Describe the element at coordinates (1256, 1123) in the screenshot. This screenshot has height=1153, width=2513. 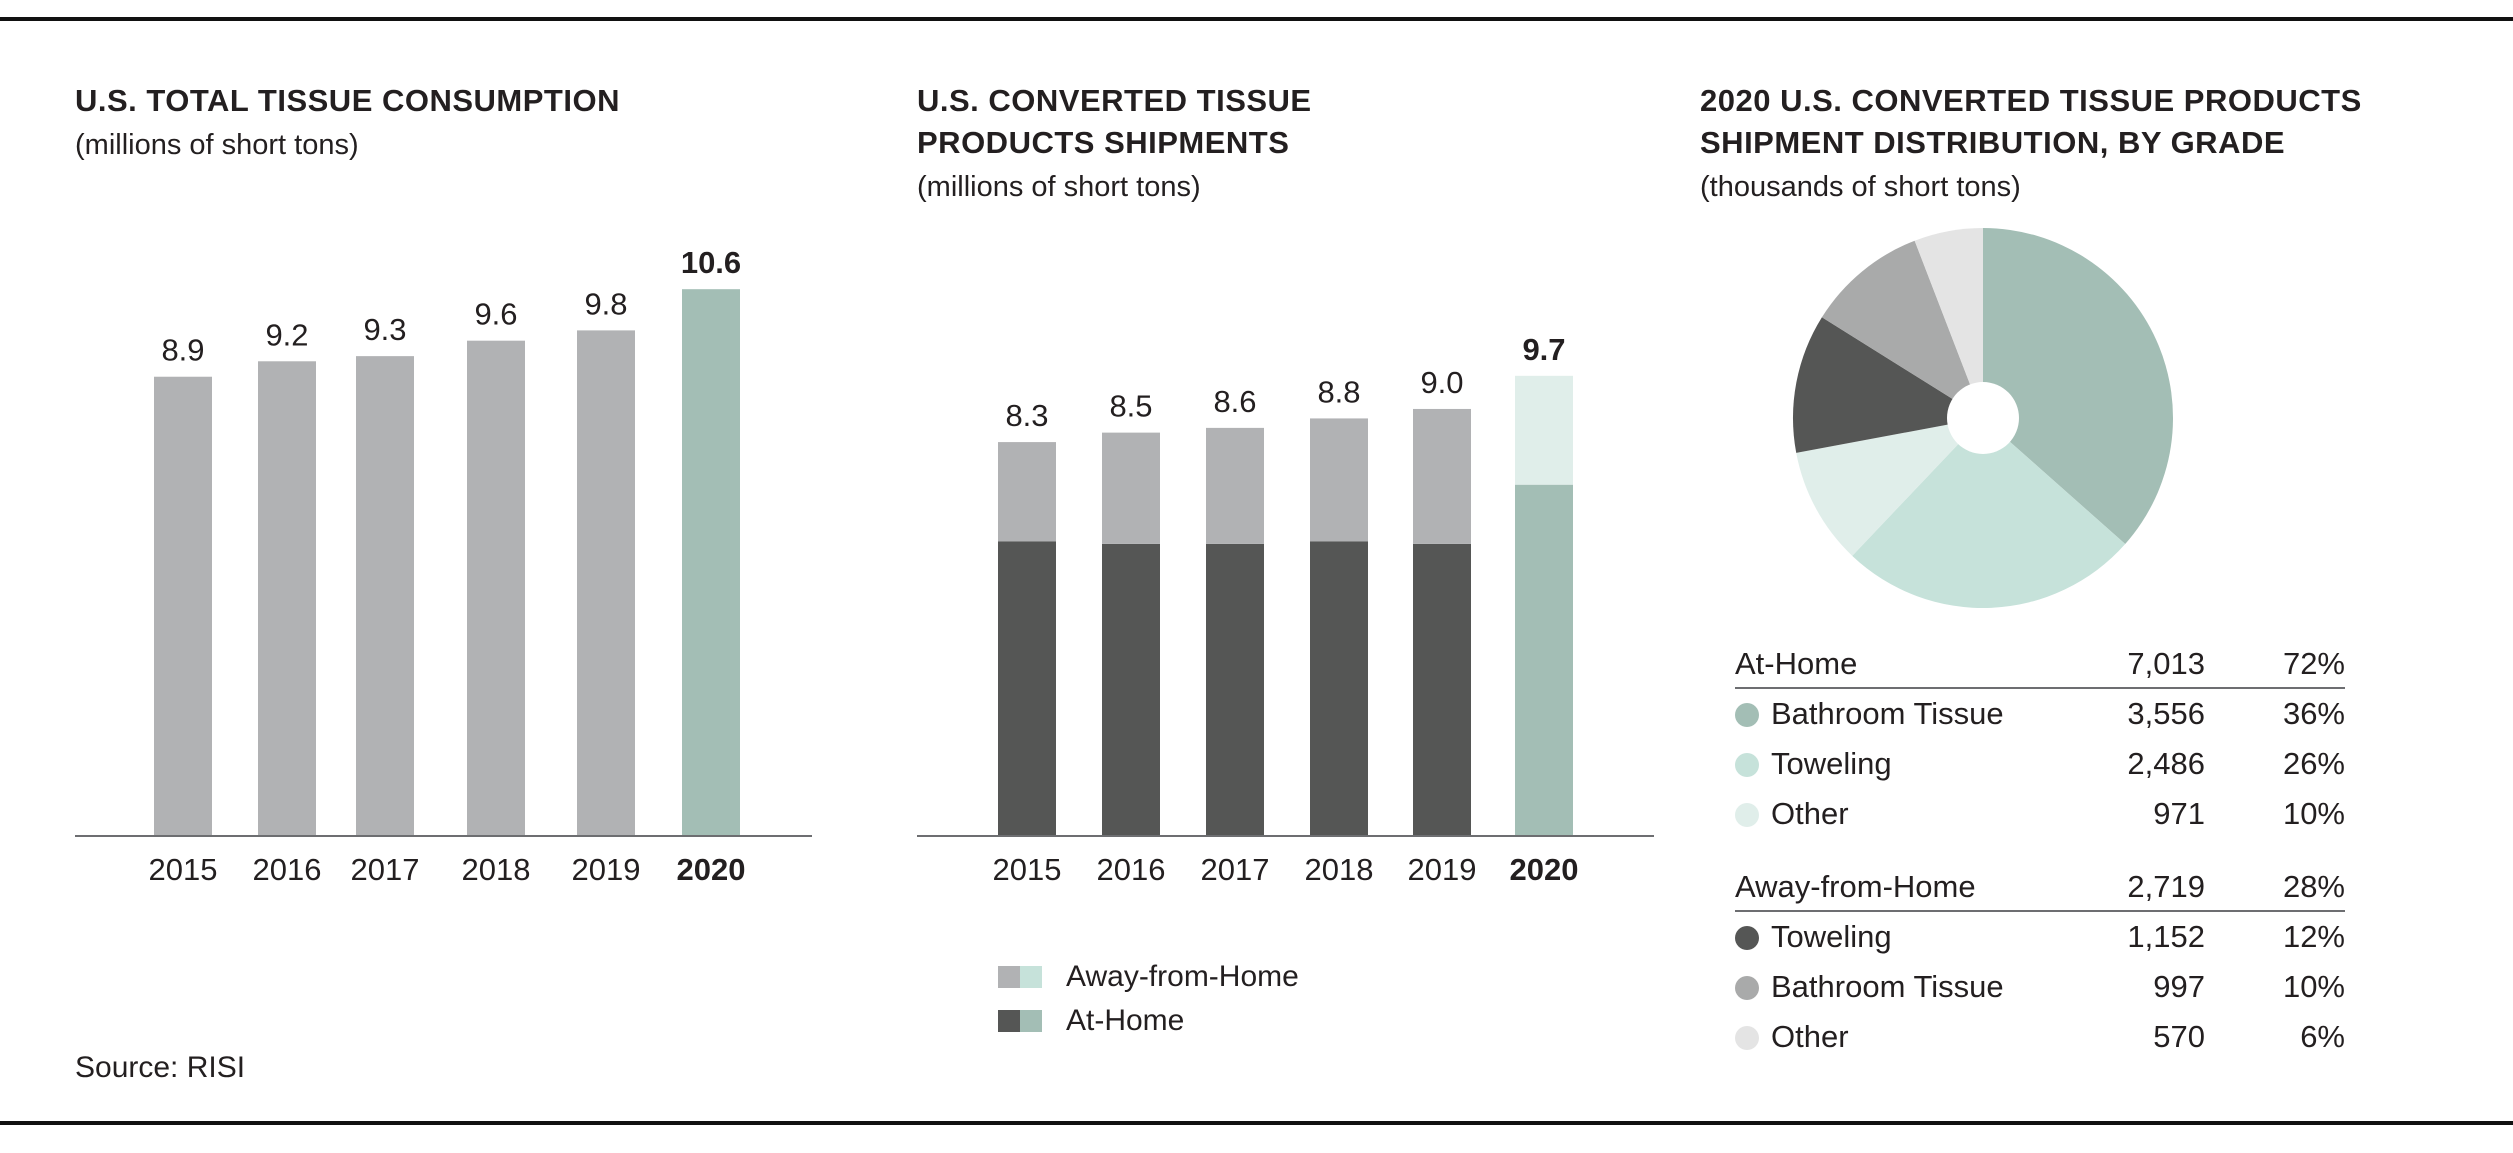
I see `bottom-rule` at that location.